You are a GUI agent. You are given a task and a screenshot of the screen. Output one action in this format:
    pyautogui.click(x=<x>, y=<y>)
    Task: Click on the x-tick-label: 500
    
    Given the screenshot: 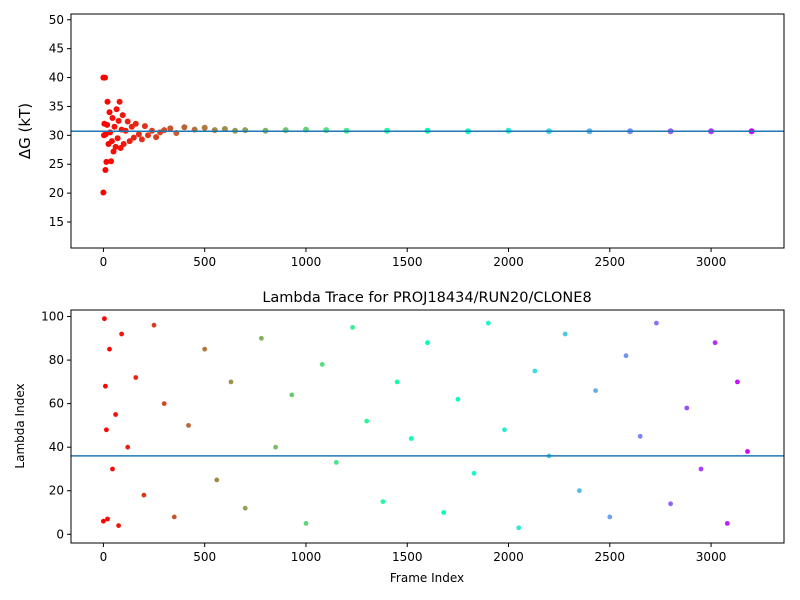 What is the action you would take?
    pyautogui.click(x=204, y=557)
    